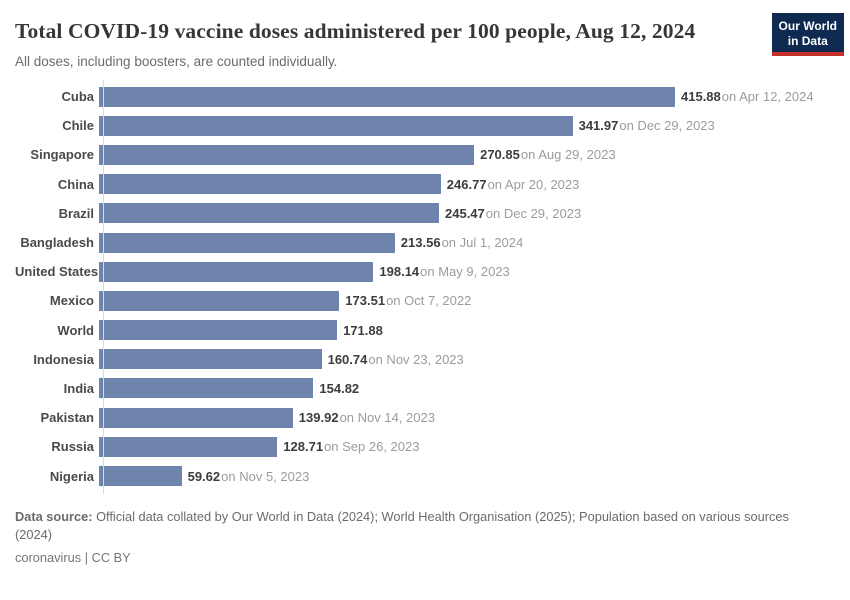 The height and width of the screenshot is (600, 850). What do you see at coordinates (474, 359) in the screenshot?
I see `bar-area: 160.74on Nov 23, 2023` at bounding box center [474, 359].